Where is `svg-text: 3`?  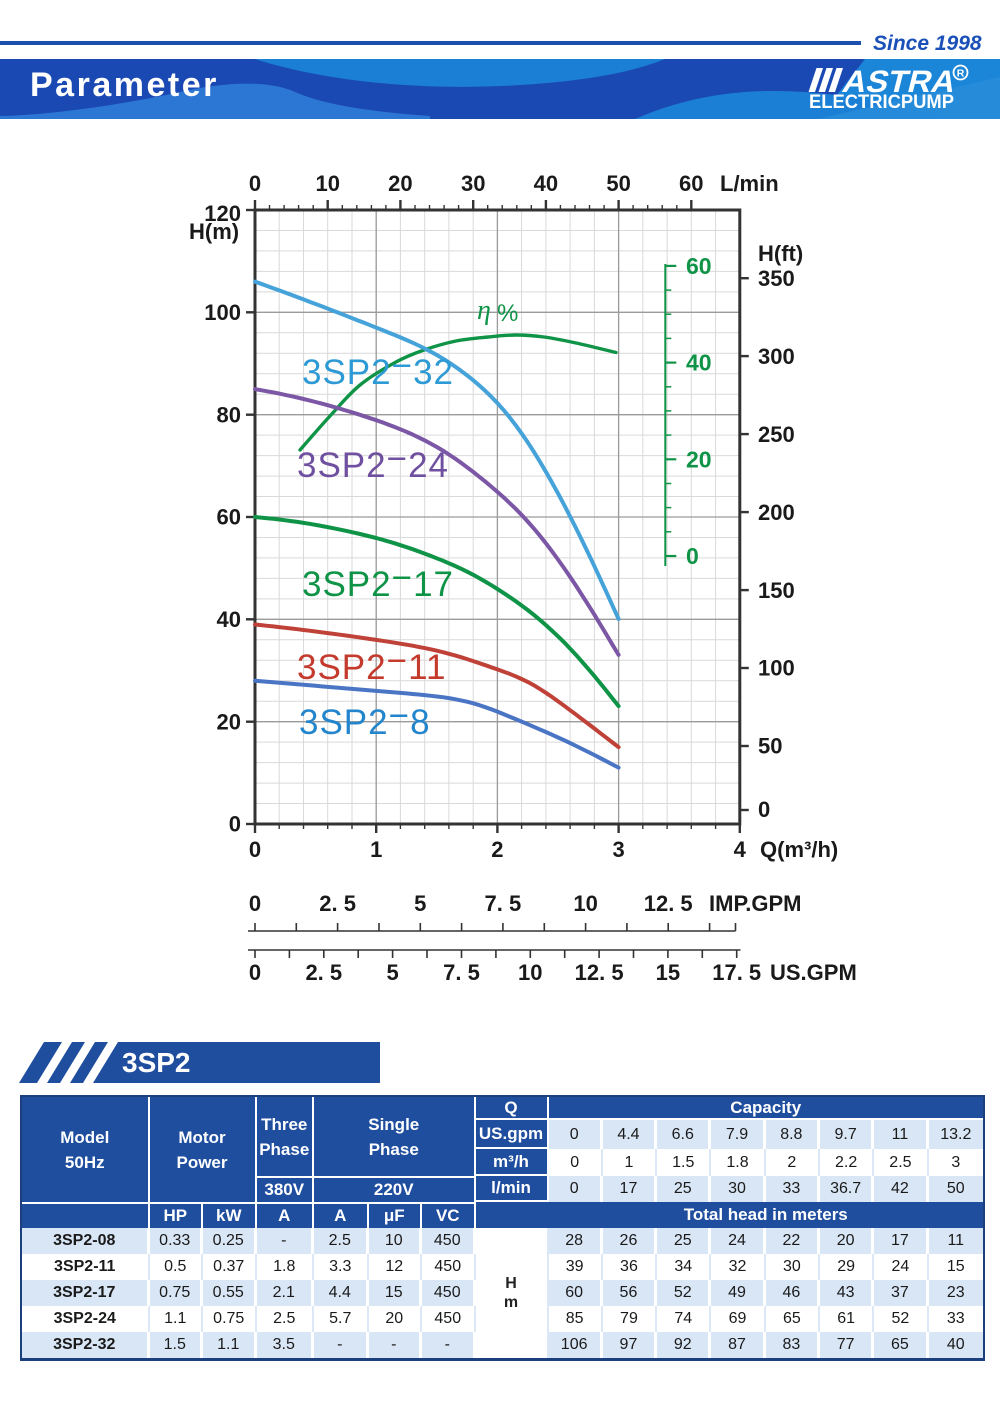 svg-text: 3 is located at coordinates (618, 849).